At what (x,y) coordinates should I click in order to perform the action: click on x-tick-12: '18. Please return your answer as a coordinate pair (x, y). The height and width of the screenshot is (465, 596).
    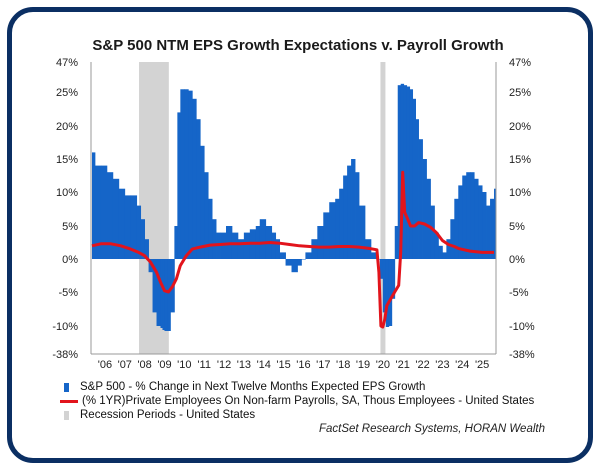
    Looking at the image, I should click on (343, 365).